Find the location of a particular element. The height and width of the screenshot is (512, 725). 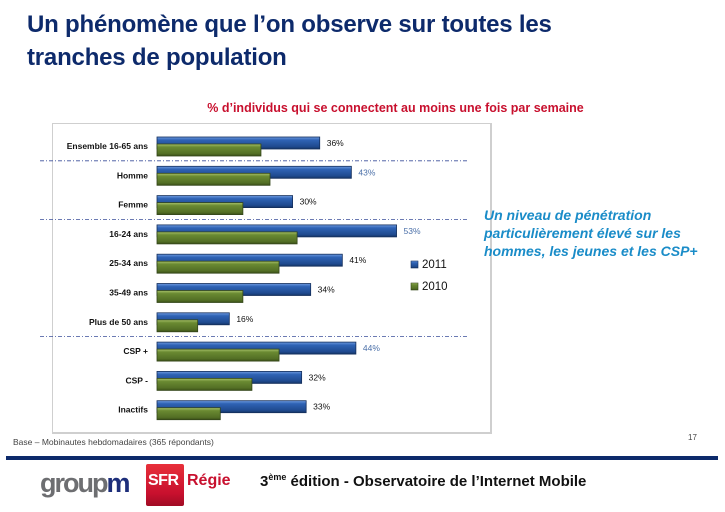

category-label: CSP + is located at coordinates (135, 351).